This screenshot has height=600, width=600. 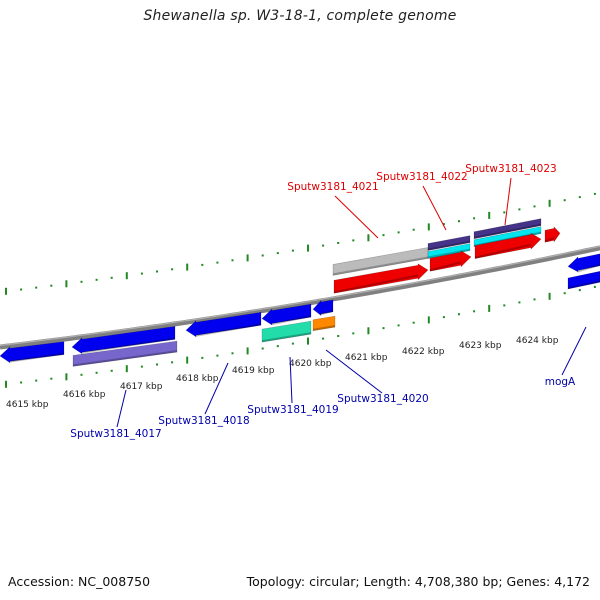 What do you see at coordinates (84, 395) in the screenshot?
I see `scale-label: 4616 kbp` at bounding box center [84, 395].